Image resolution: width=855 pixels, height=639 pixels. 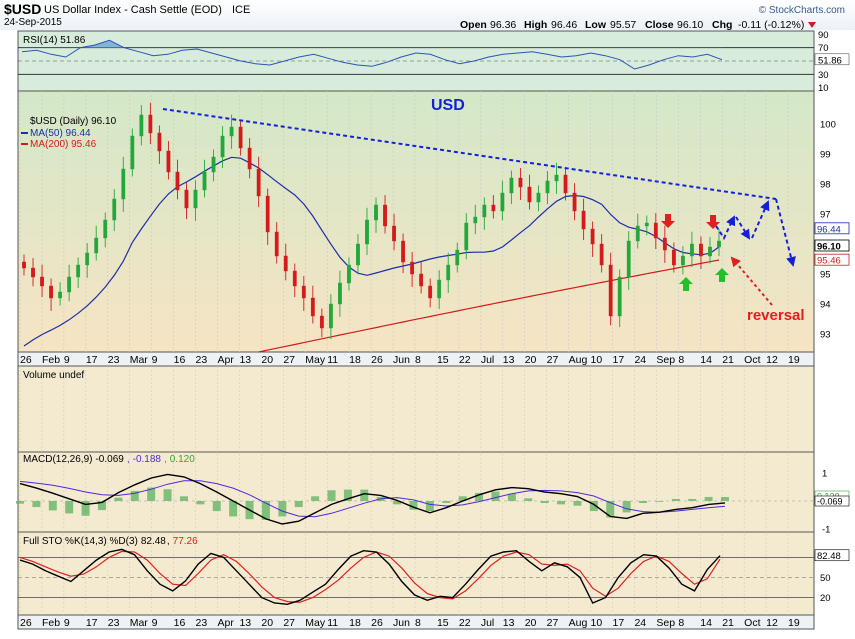 What do you see at coordinates (465, 623) in the screenshot?
I see `date-tick-label-bottom: 22` at bounding box center [465, 623].